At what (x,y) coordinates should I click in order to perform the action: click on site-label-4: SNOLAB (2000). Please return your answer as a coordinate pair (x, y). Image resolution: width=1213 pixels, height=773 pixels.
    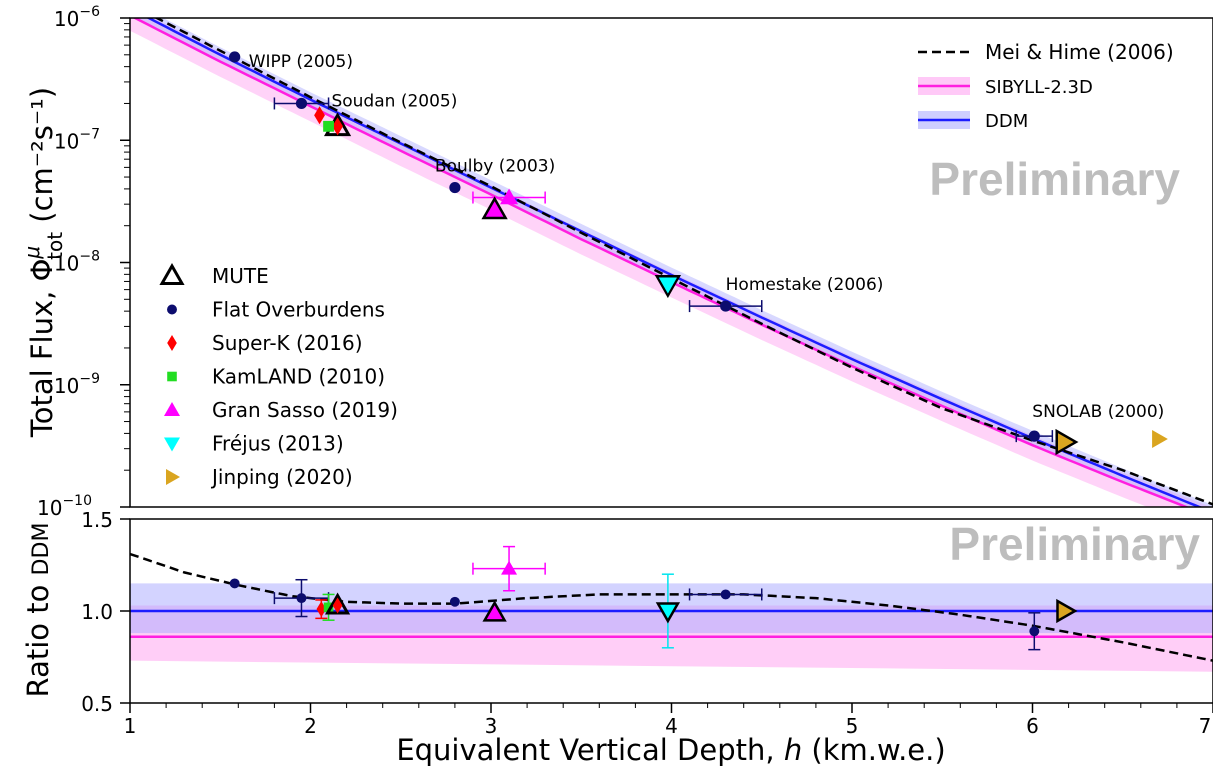
    Looking at the image, I should click on (1098, 412).